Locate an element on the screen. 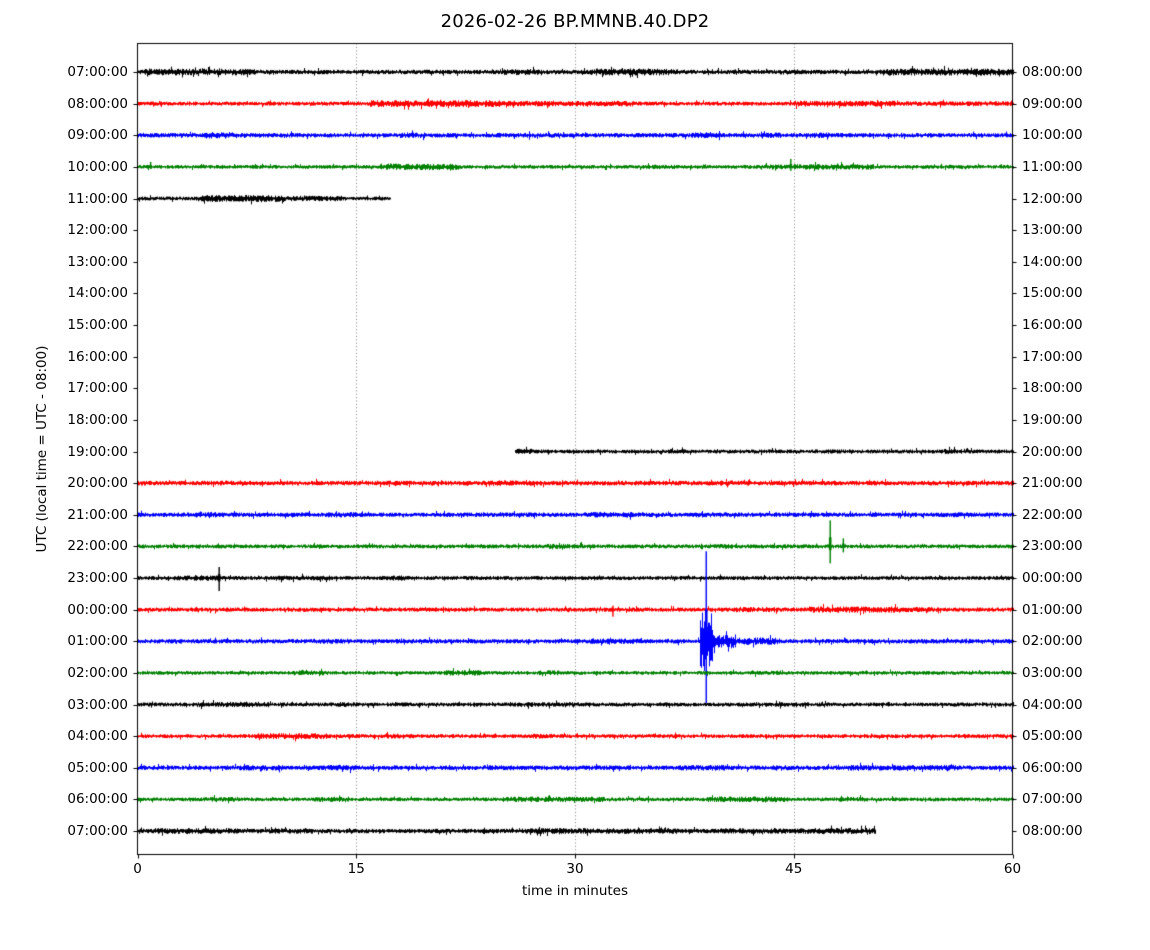 Image resolution: width=1150 pixels, height=950 pixels. local-tick-label: 01:00:00 is located at coordinates (1052, 609).